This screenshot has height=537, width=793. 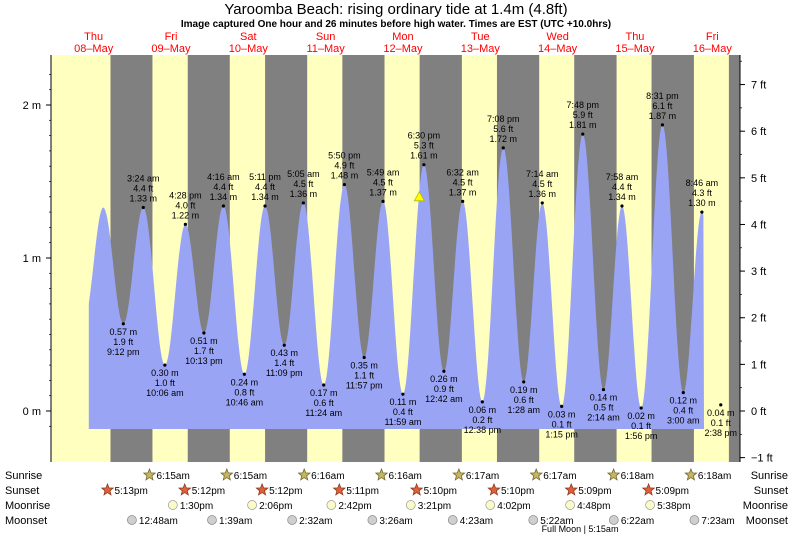 What do you see at coordinates (580, 529) in the screenshot?
I see `full-moon-label: Full Moon | 5:15am` at bounding box center [580, 529].